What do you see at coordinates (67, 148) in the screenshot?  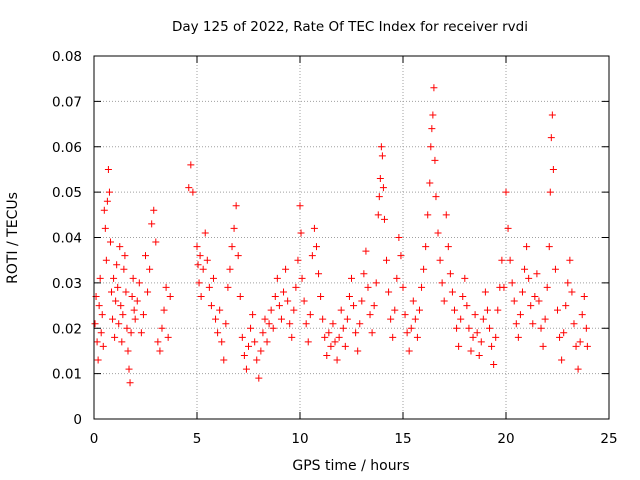 I see `y-tick-label: 0.06` at bounding box center [67, 148].